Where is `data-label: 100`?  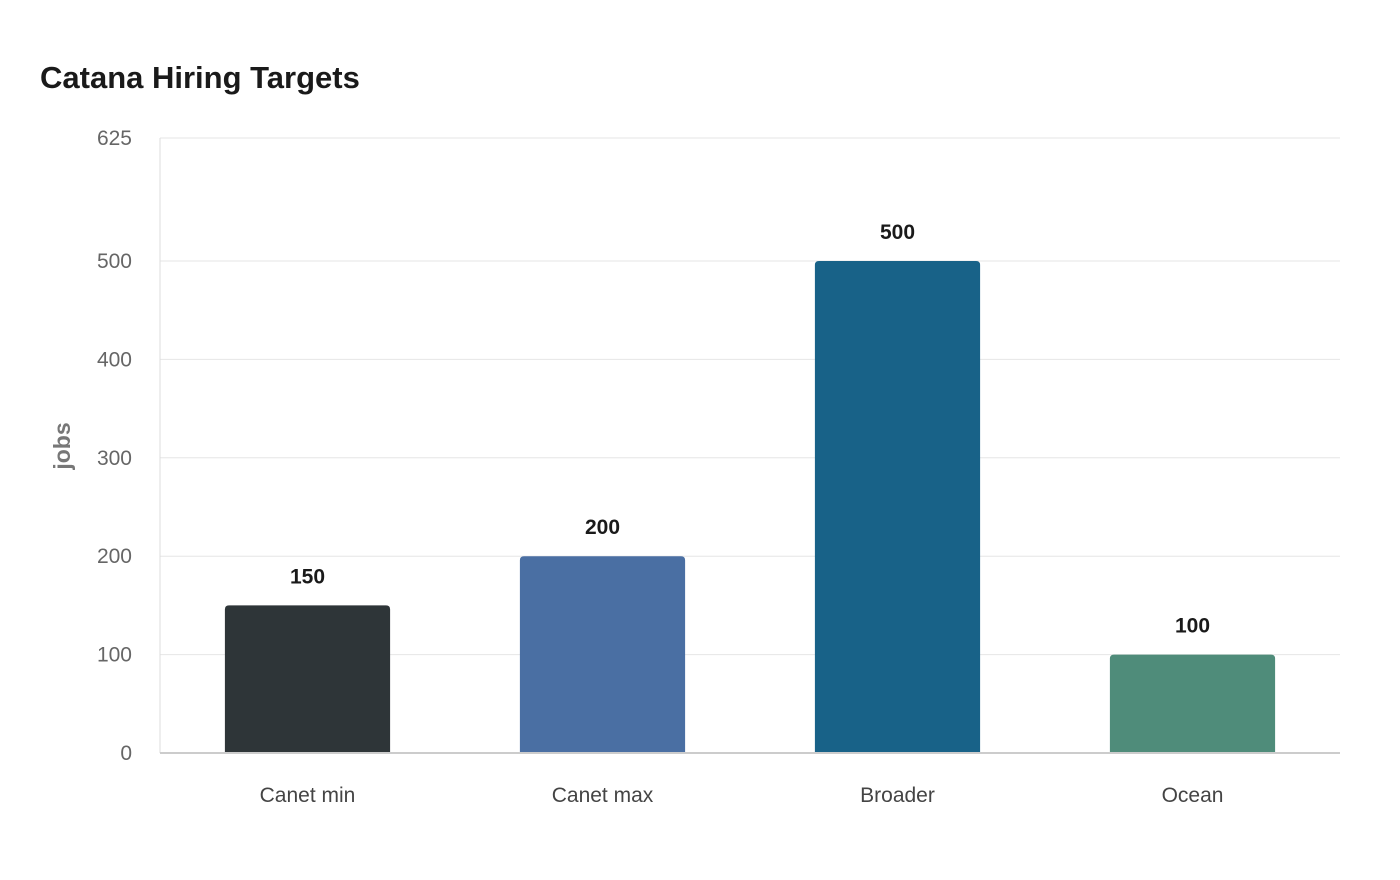
data-label: 100 is located at coordinates (1192, 626).